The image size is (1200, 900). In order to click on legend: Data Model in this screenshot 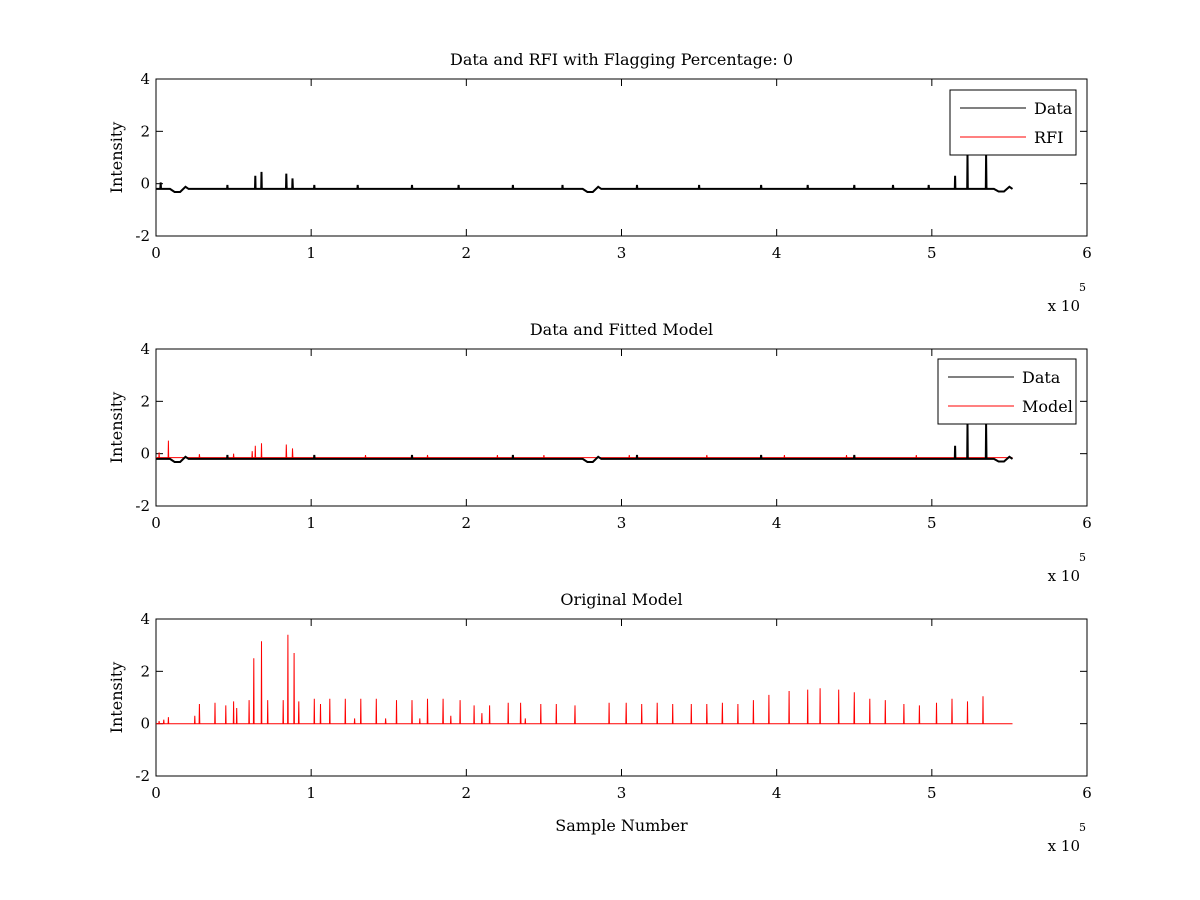, I will do `click(1007, 391)`.